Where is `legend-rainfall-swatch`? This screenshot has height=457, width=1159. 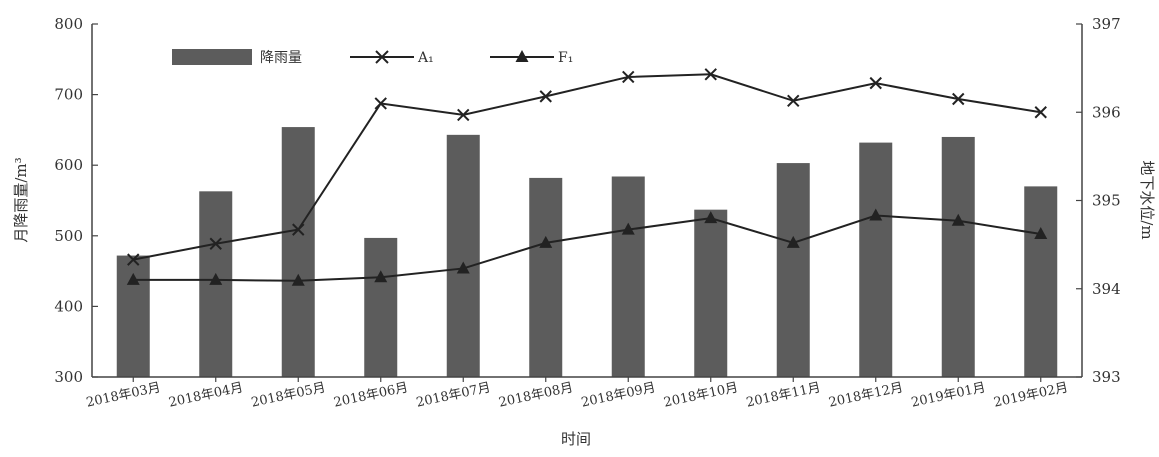
legend-rainfall-swatch is located at coordinates (212, 57).